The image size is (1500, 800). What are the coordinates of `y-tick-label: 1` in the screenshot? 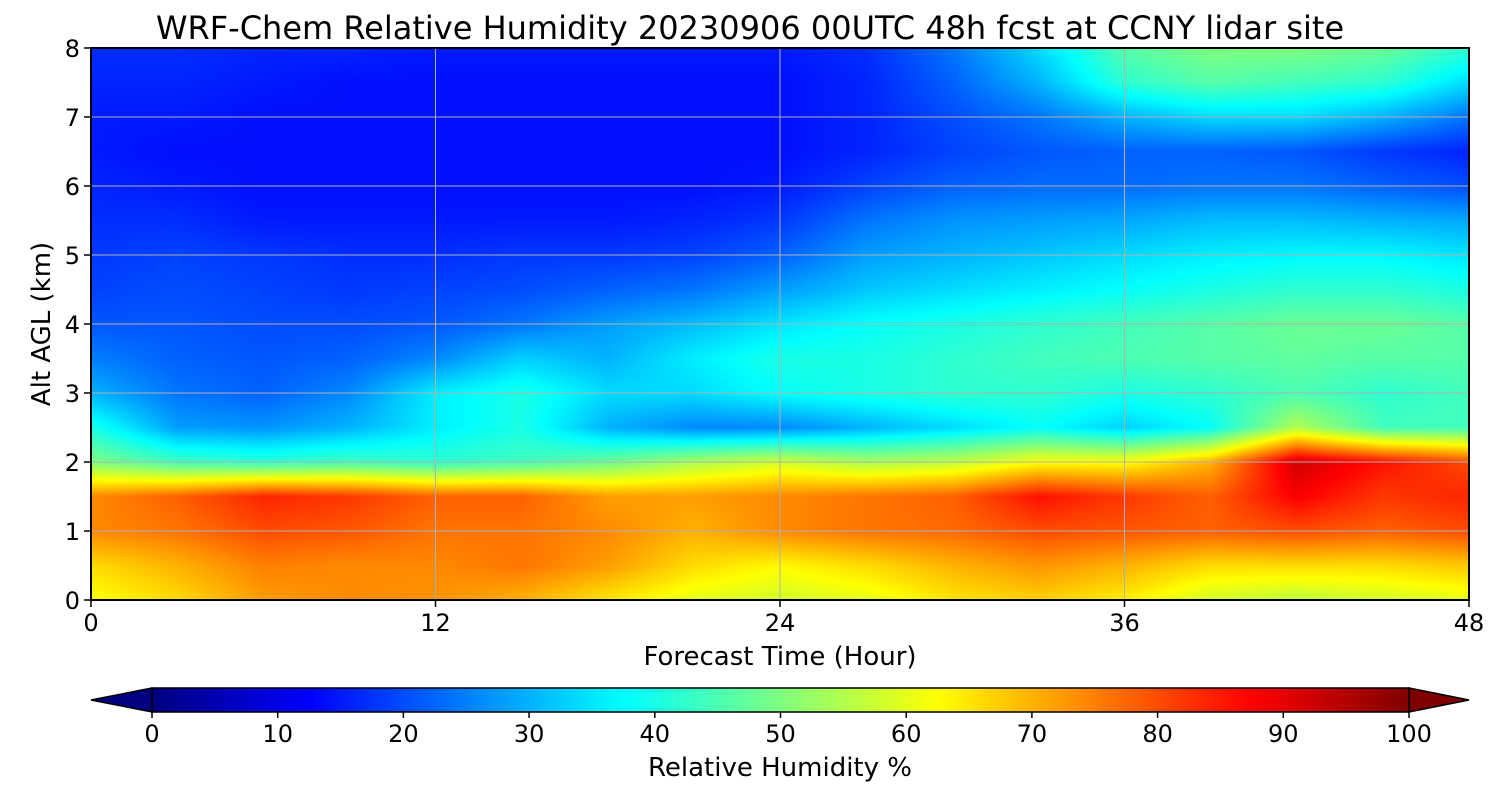 It's located at (72, 532).